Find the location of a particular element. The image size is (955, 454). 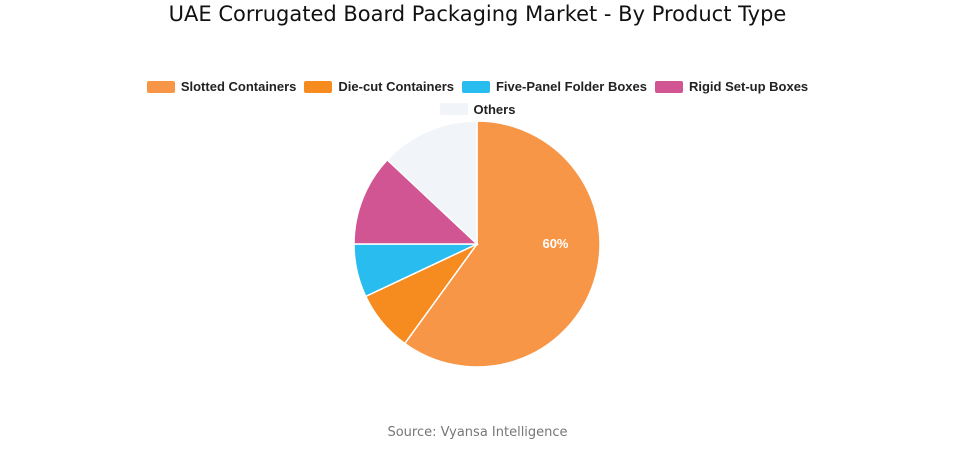

legend-label: Others is located at coordinates (494, 109).